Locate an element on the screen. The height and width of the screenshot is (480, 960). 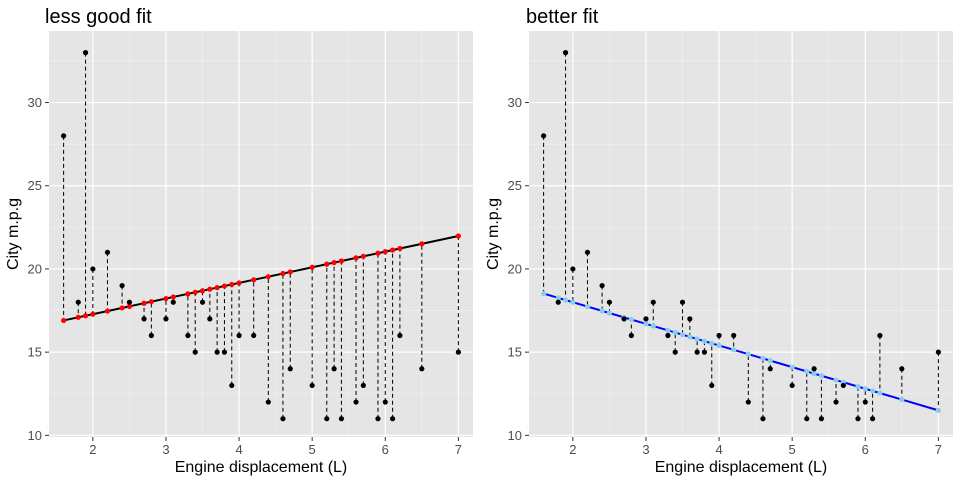
x-axis-title: Engine displacement (L) is located at coordinates (741, 467).